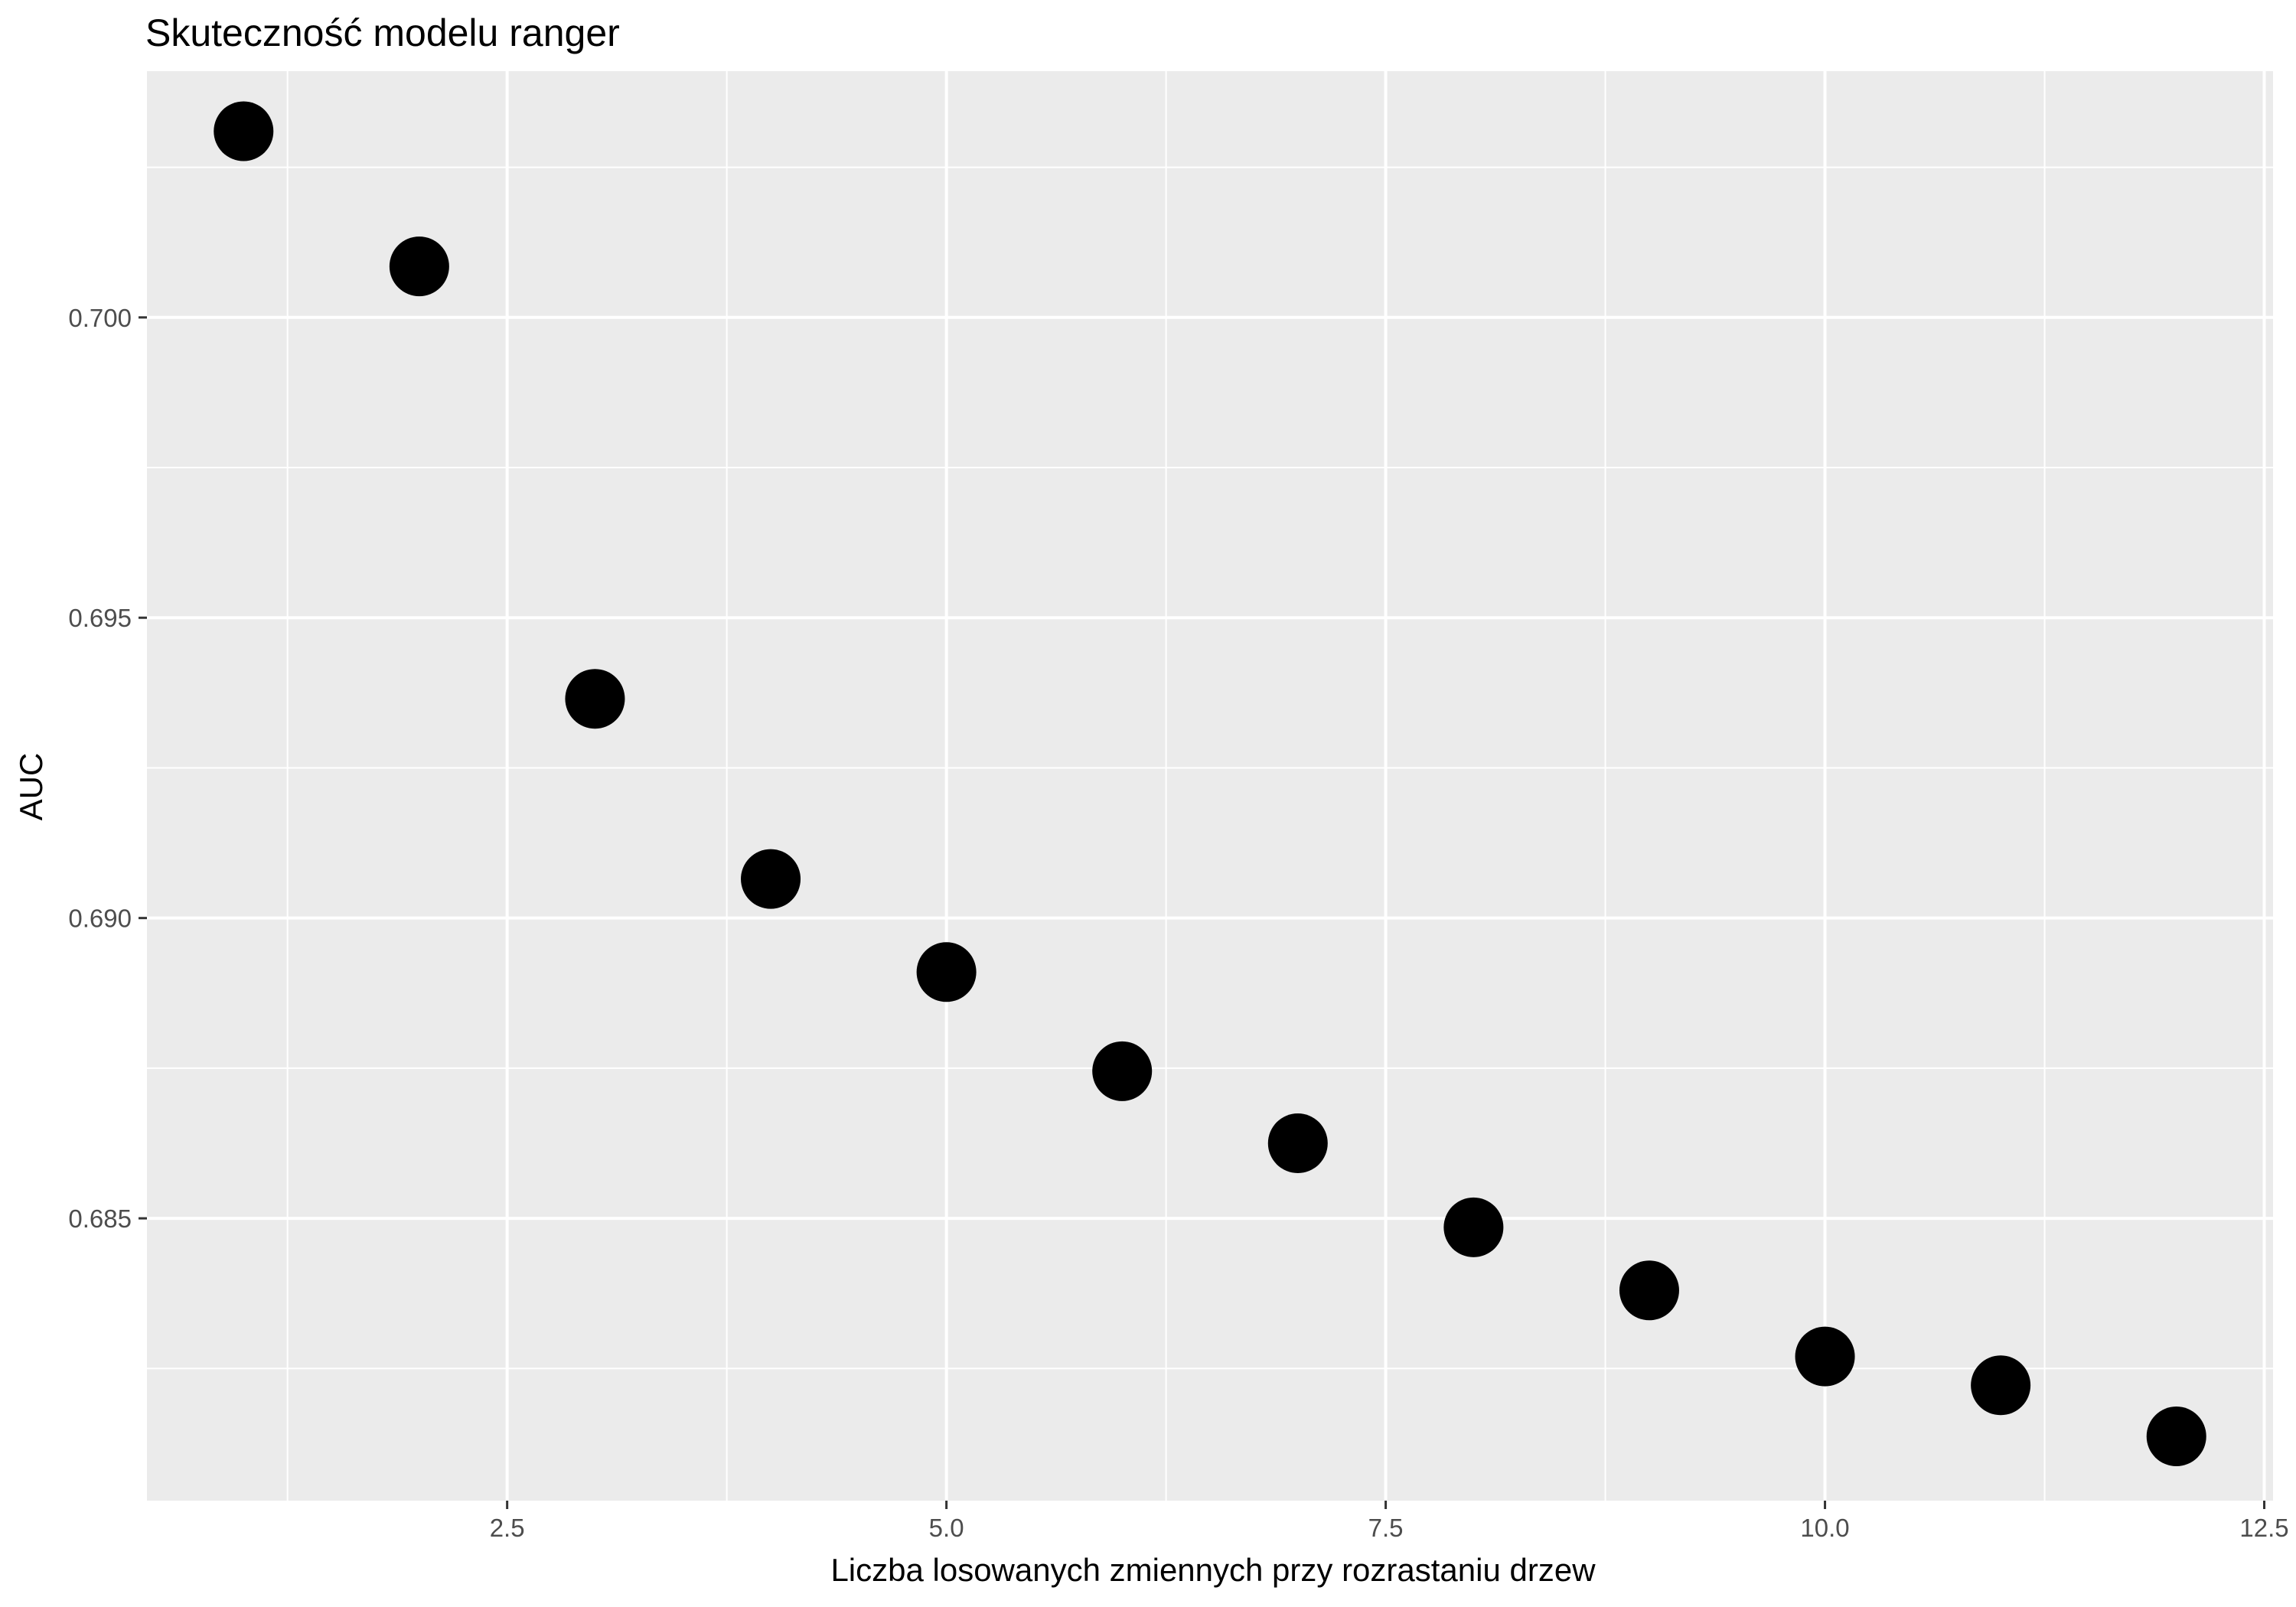  What do you see at coordinates (2263, 1528) in the screenshot?
I see `x-tick-label: 12.5` at bounding box center [2263, 1528].